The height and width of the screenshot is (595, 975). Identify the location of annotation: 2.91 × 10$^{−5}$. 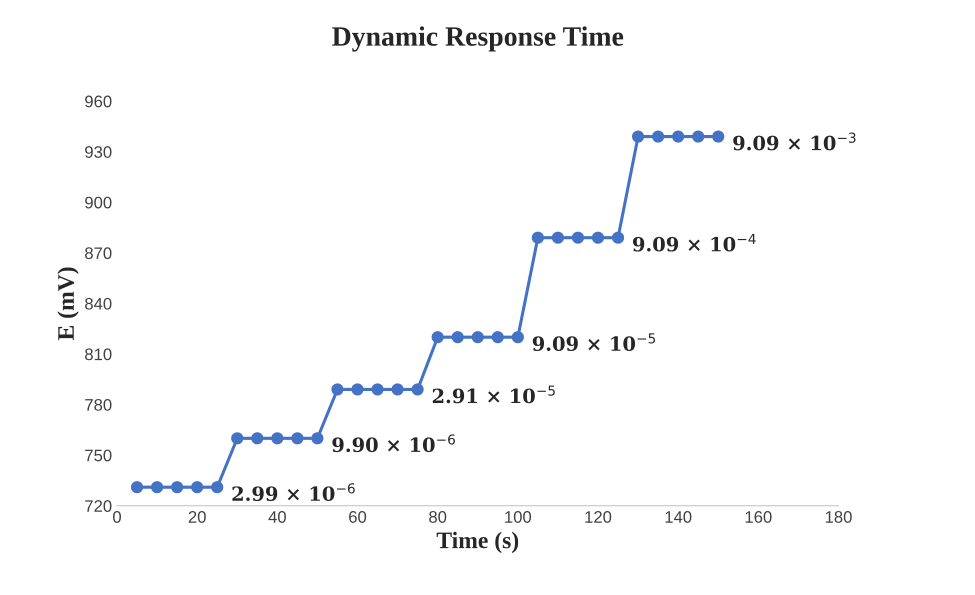
(493, 395).